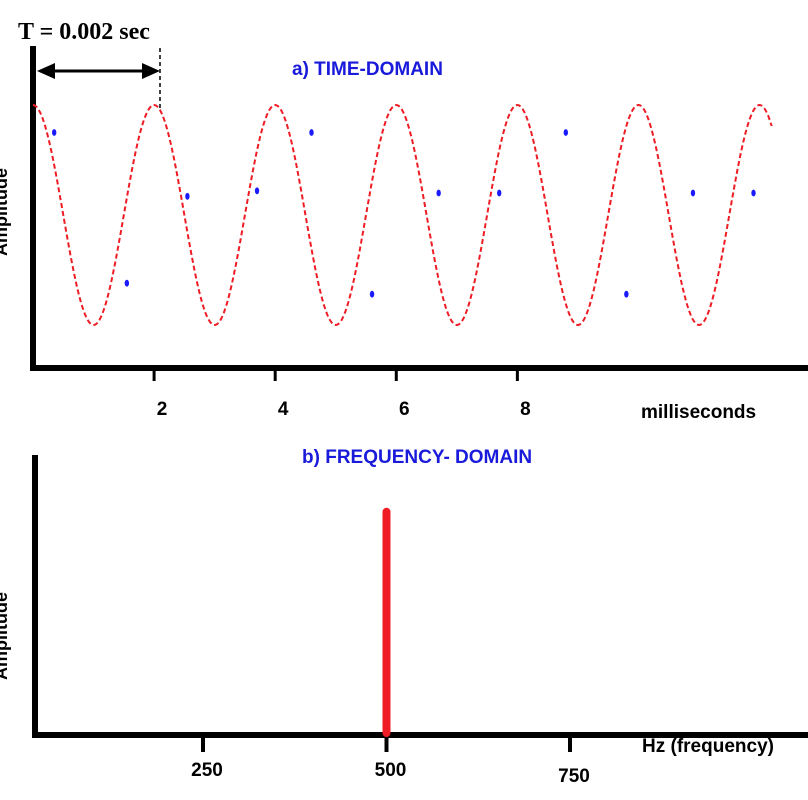 This screenshot has height=800, width=808. I want to click on period-arrow, so click(99, 78).